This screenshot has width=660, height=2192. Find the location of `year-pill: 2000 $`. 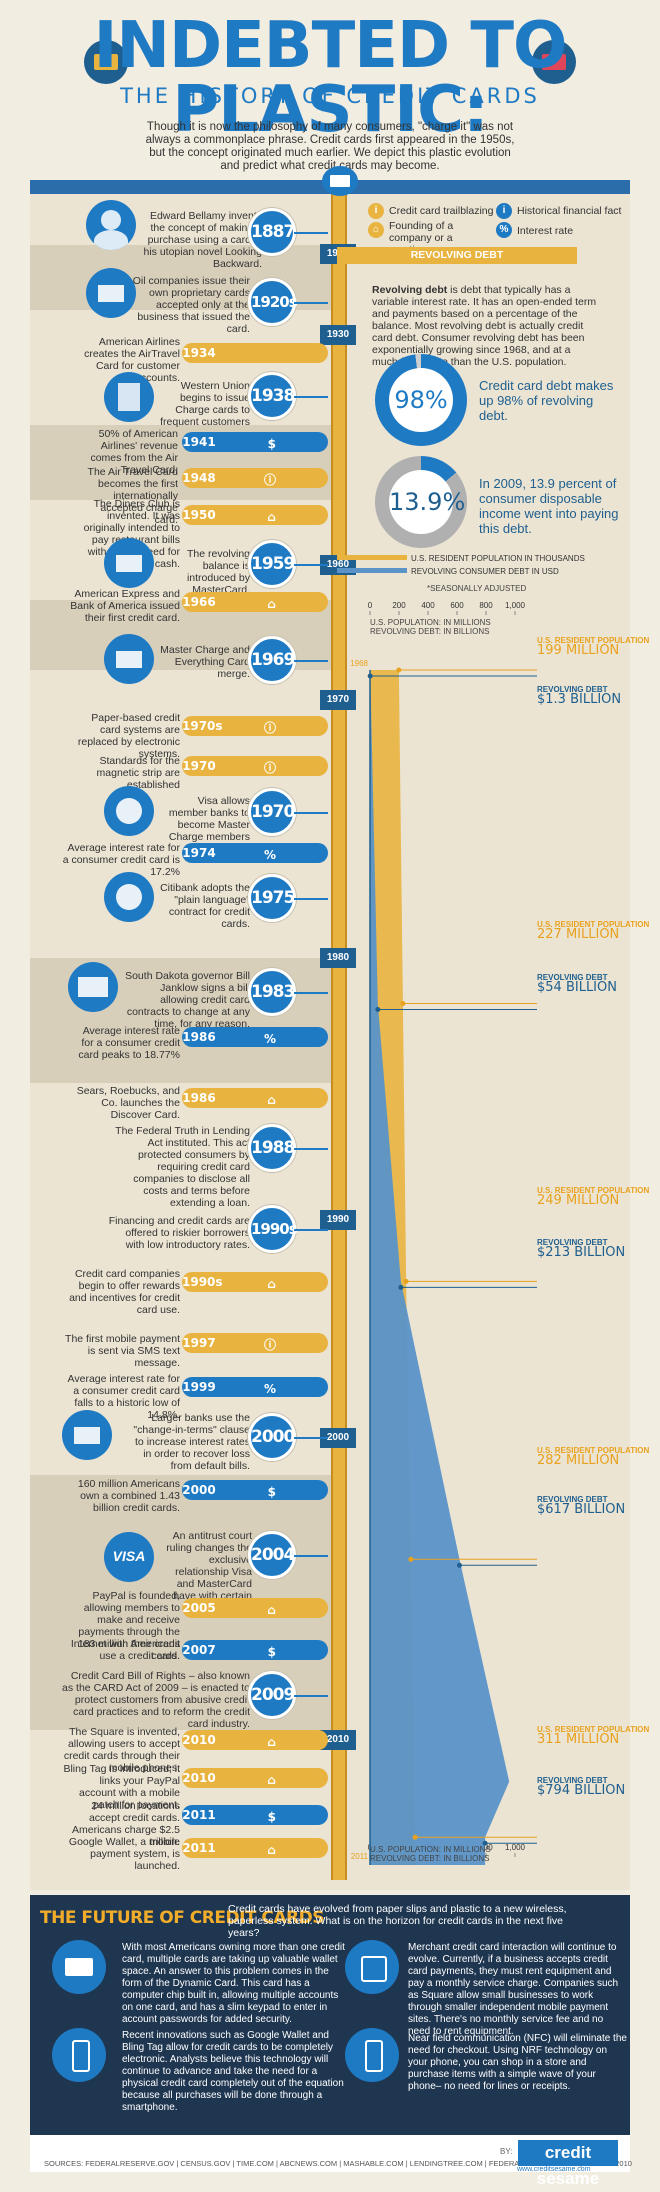

year-pill: 2000 $ is located at coordinates (255, 1490).